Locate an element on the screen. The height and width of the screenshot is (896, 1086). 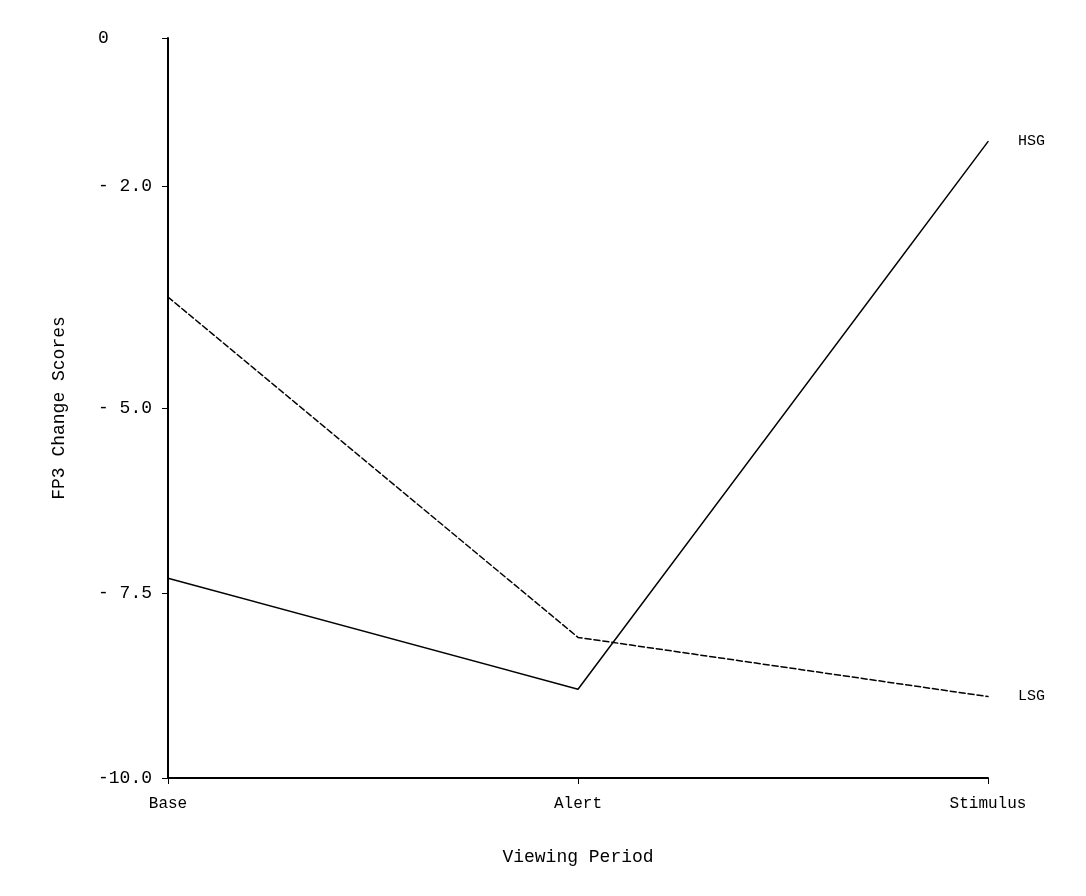
x-axis-title: Viewing Period is located at coordinates (578, 857).